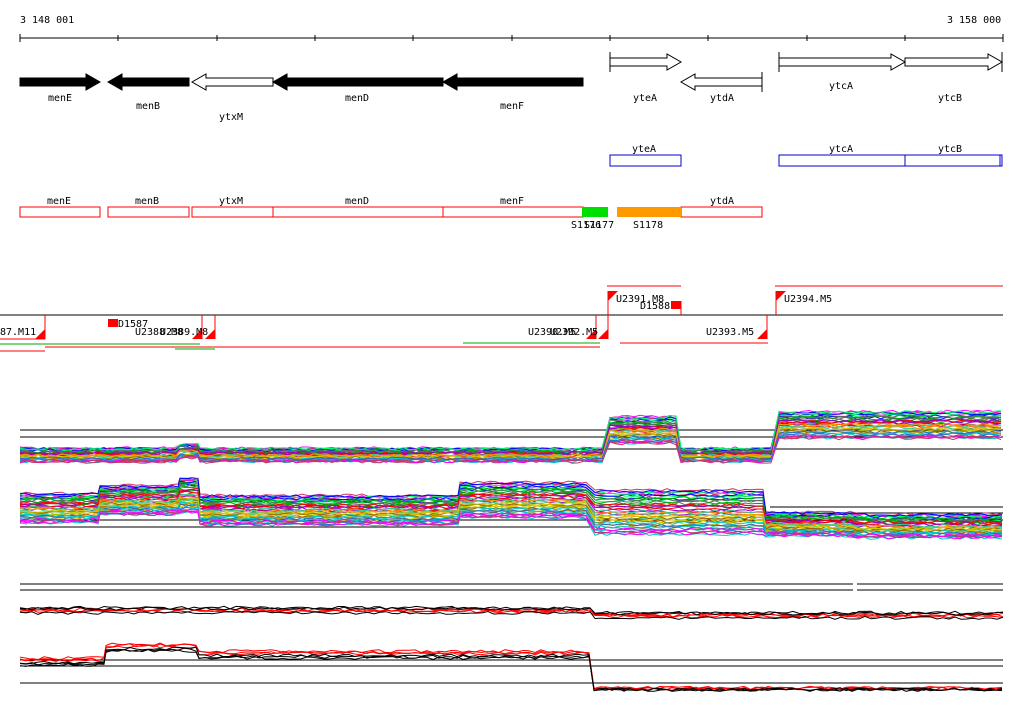 The image size is (1024, 714). Describe the element at coordinates (357, 201) in the screenshot. I see `red-feature-label: menD` at that location.